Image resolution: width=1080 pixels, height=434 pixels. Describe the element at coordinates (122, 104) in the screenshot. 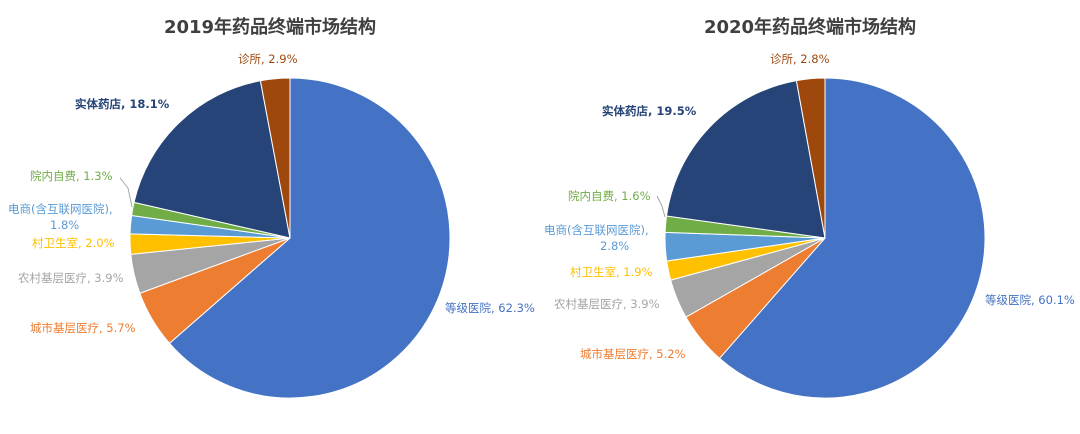

I see `slice-label-pharmacy: 实体药店, 18.1%` at that location.